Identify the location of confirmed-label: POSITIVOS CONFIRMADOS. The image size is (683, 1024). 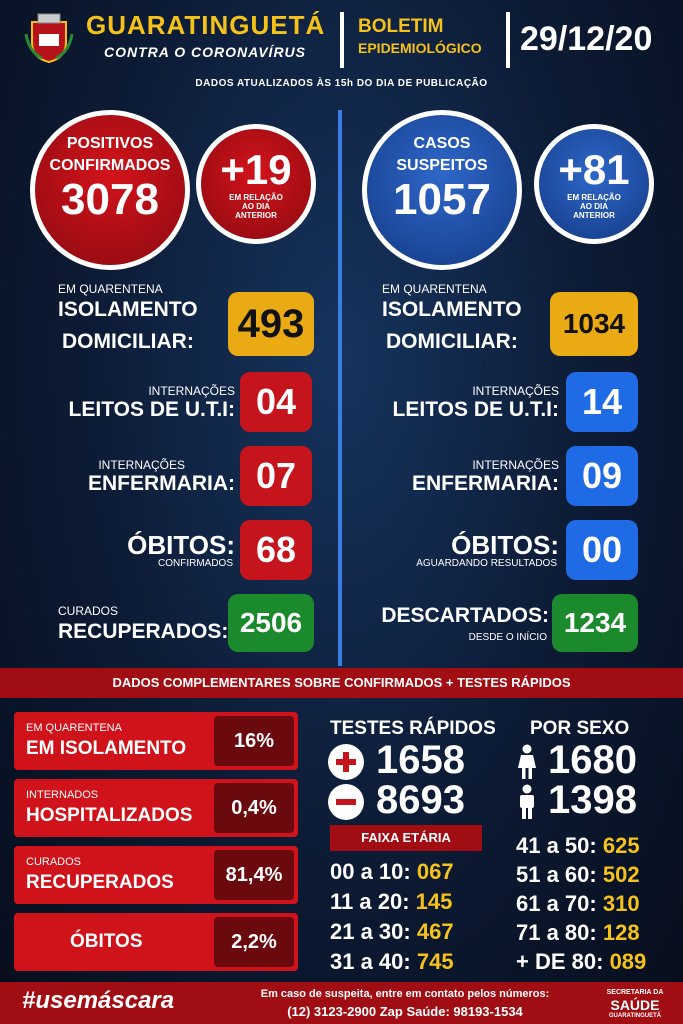
(110, 154).